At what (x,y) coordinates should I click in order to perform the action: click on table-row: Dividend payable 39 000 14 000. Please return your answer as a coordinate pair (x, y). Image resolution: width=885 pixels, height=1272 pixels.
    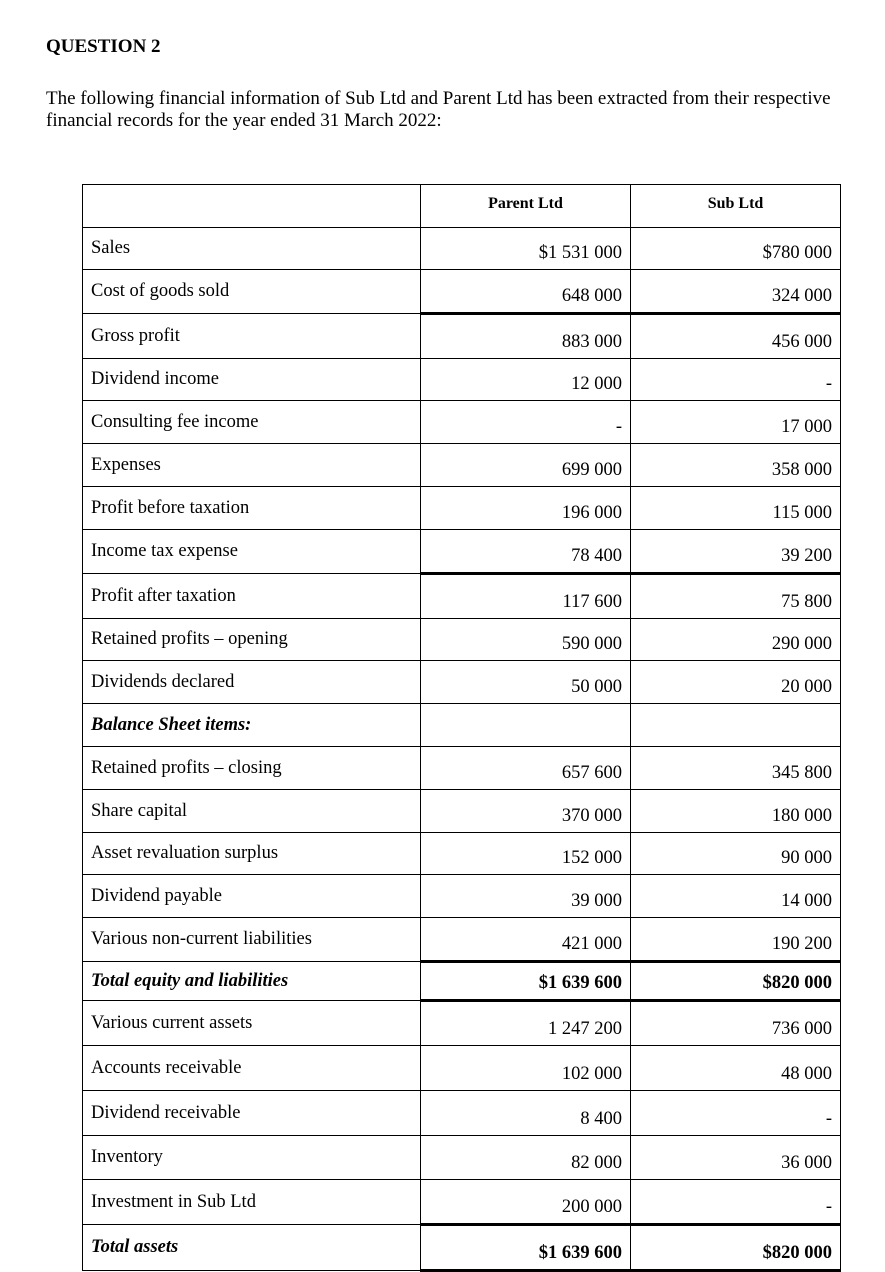
    Looking at the image, I should click on (461, 896).